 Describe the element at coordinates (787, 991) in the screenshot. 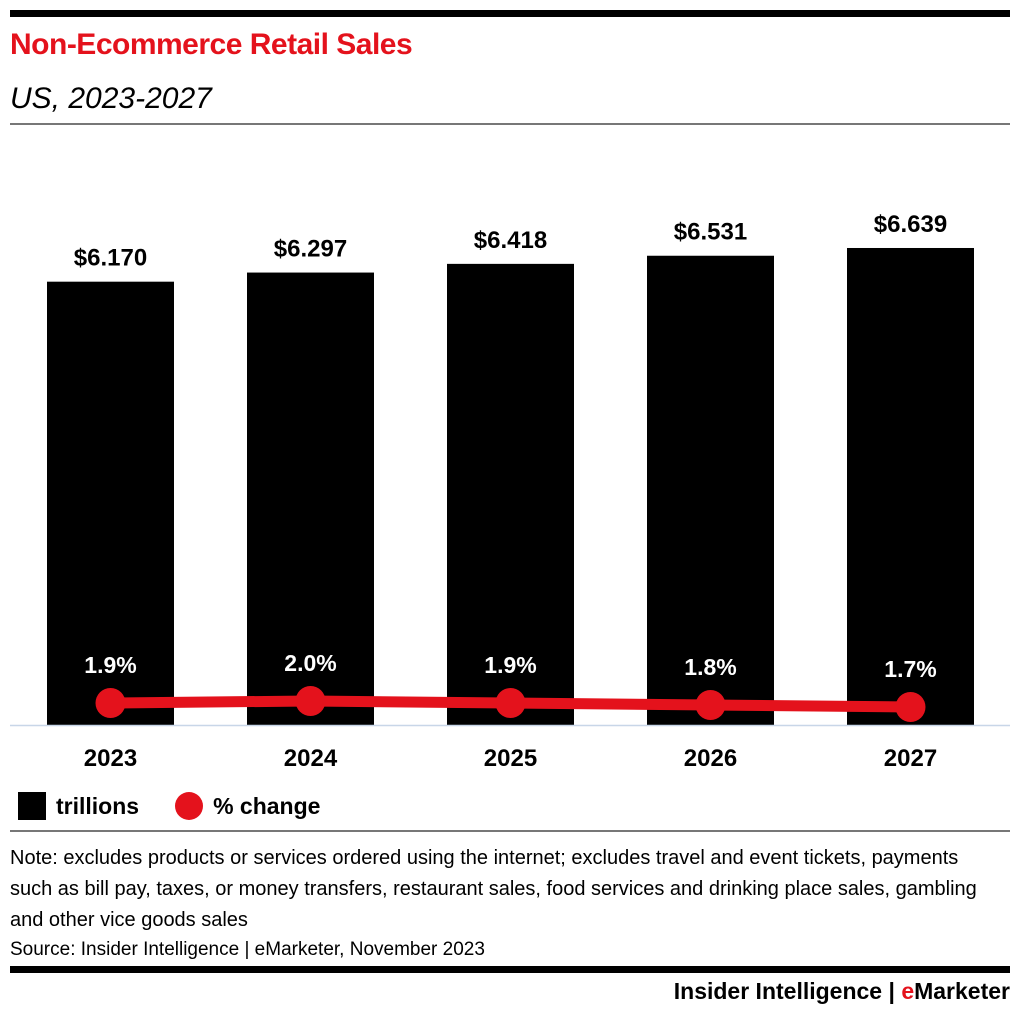

I see `logo-part1: Insider Intelligence |` at that location.